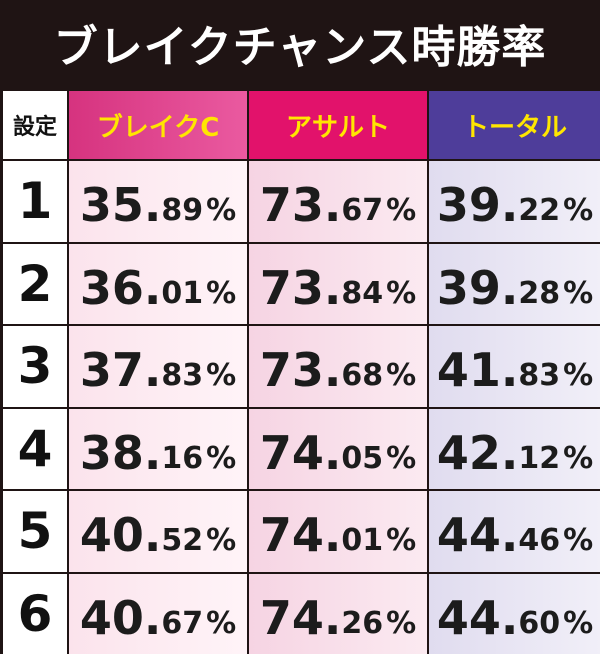  What do you see at coordinates (35, 284) in the screenshot?
I see `setting-cell: 2` at bounding box center [35, 284].